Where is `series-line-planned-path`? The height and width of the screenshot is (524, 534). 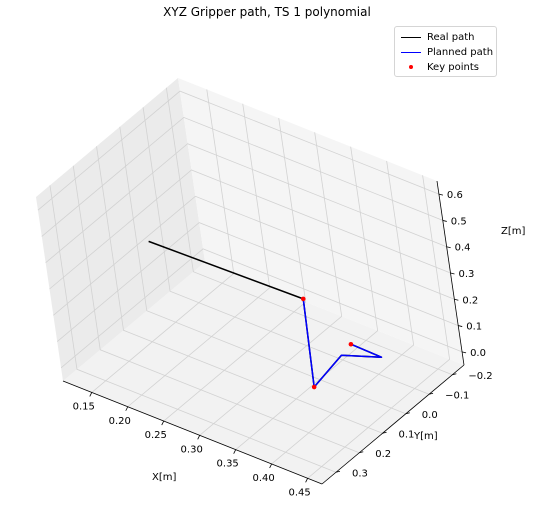
series-line-planned-path is located at coordinates (342, 343).